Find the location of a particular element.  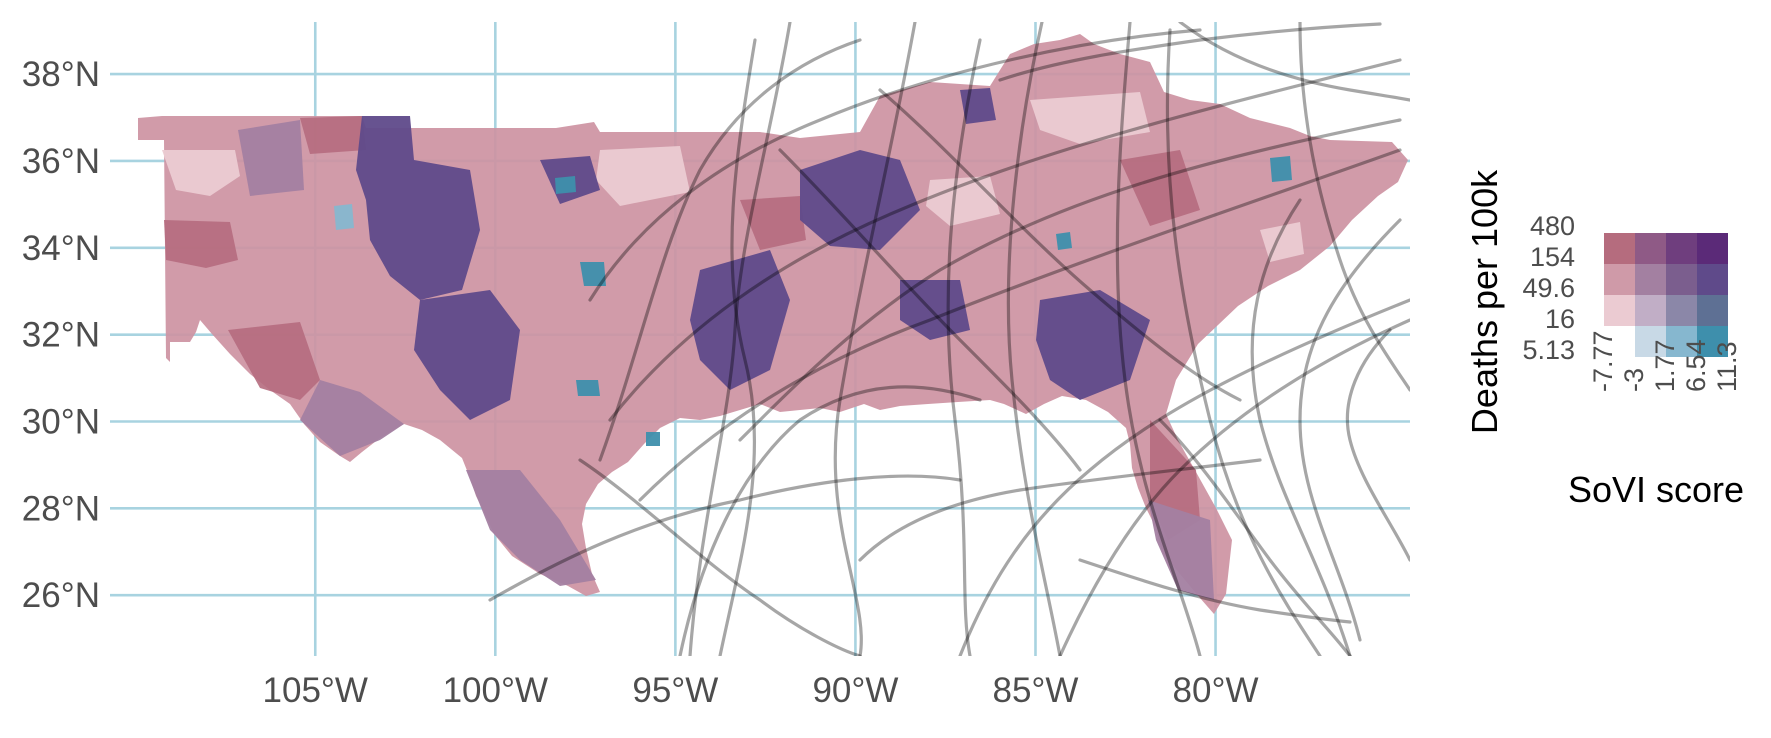

longitude-labels: 105°W 100°W 95°W 90°W 85°W 80°W is located at coordinates (761, 690).